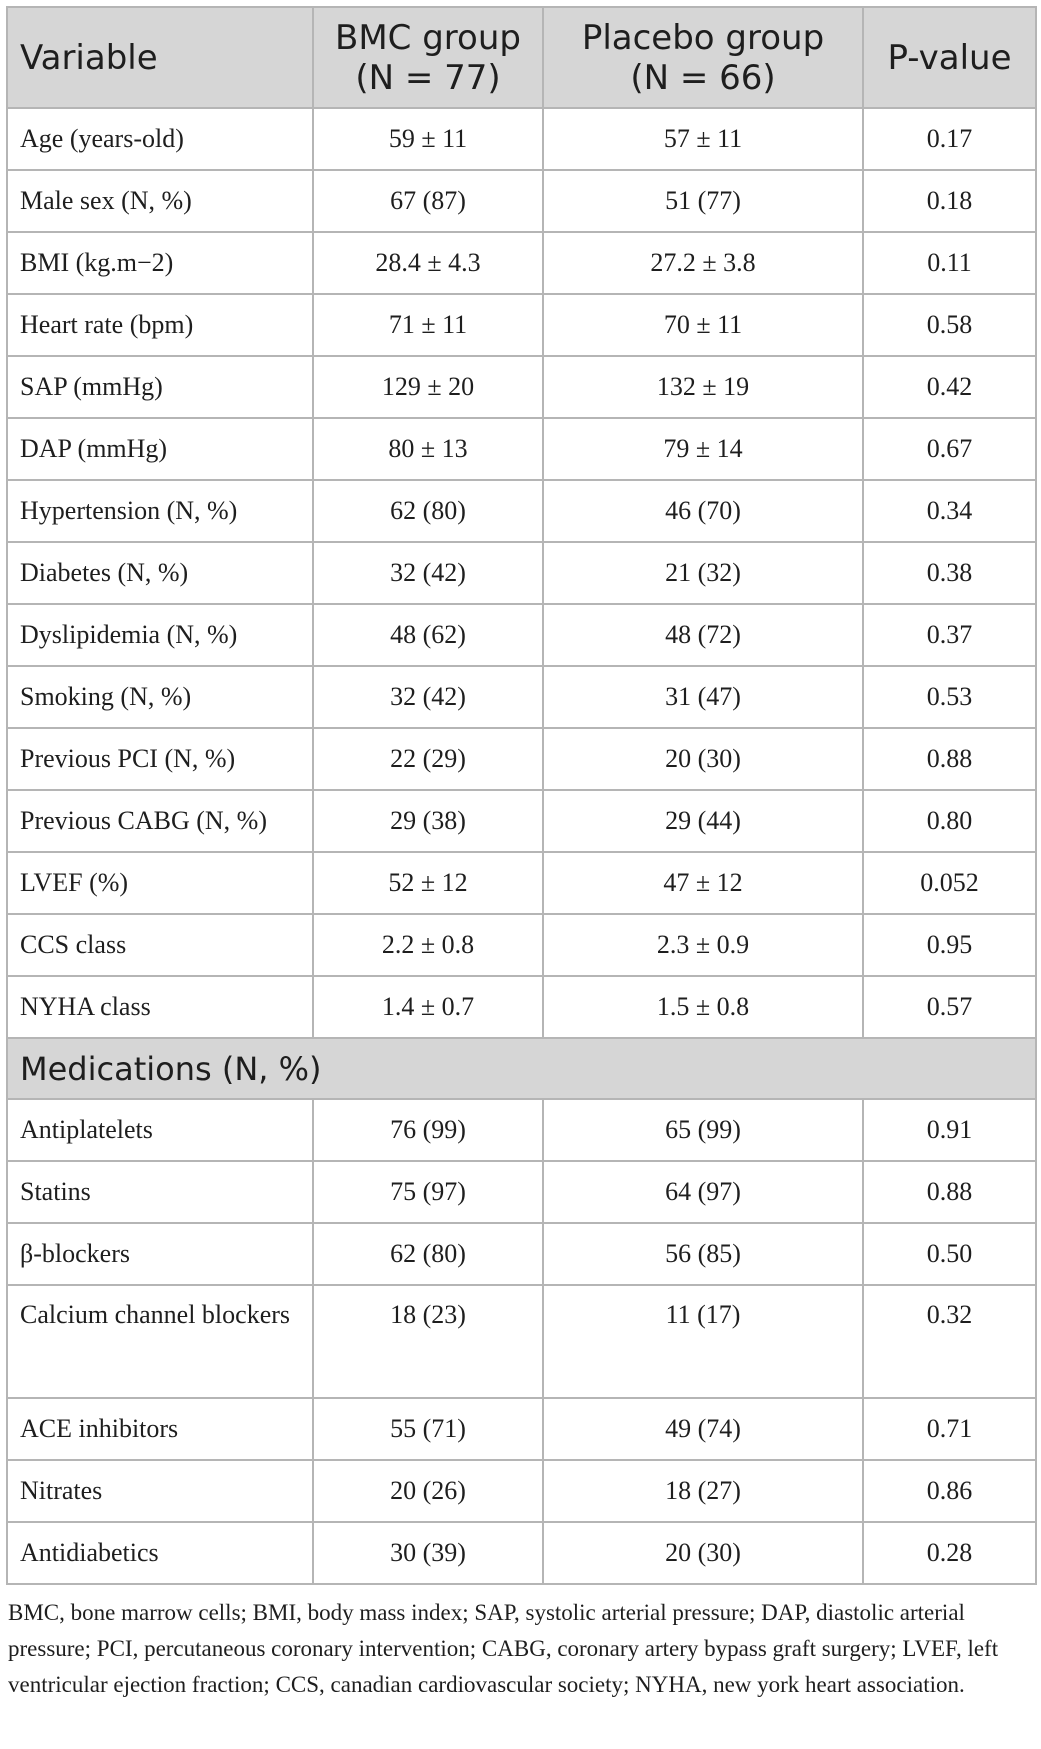 This screenshot has width=1041, height=1749. I want to click on cell-placebo-value: 51 (77), so click(703, 201).